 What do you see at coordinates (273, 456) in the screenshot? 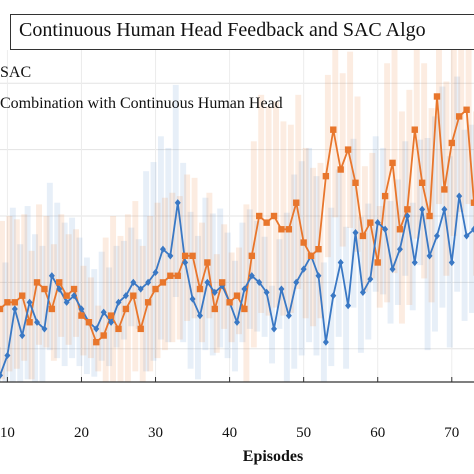
I see `x-axis-label: Episodes` at bounding box center [273, 456].